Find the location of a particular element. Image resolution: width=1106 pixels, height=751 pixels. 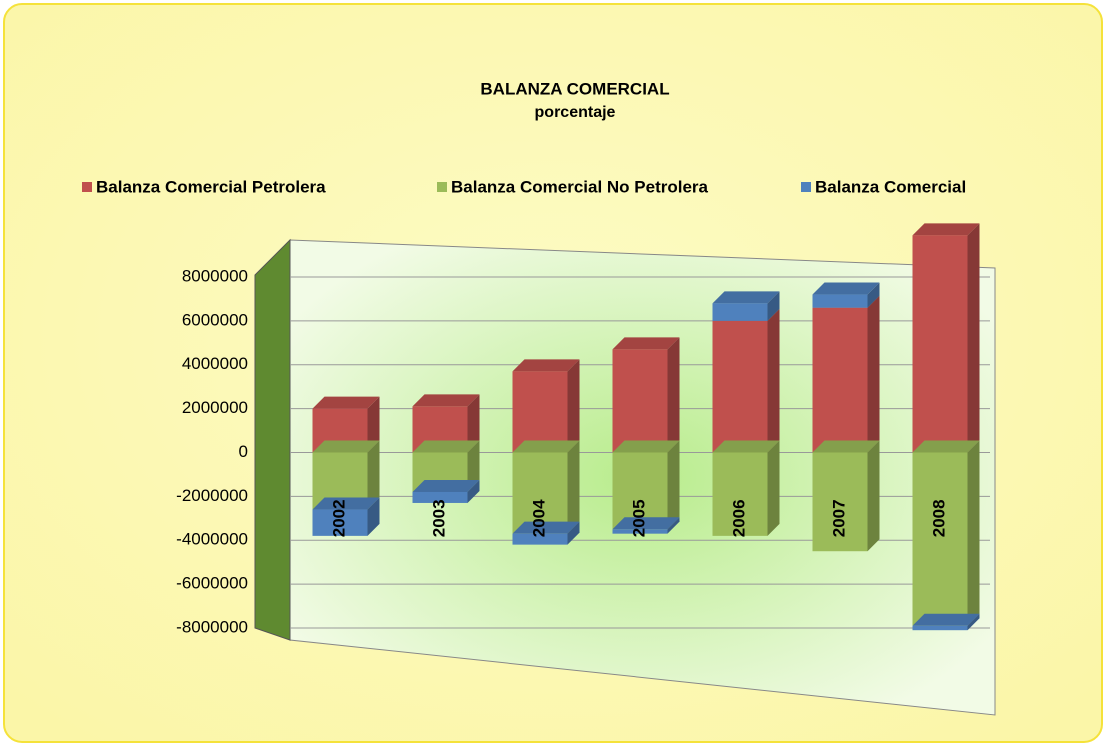

y-tick-label: 8000000 is located at coordinates (215, 275).